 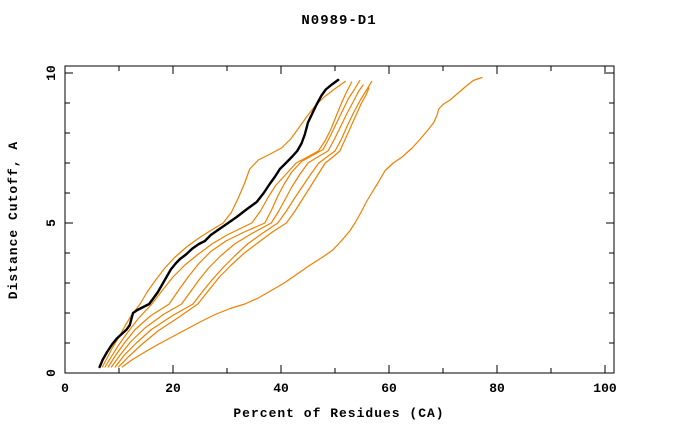 What do you see at coordinates (389, 388) in the screenshot?
I see `x-tick-label: 60` at bounding box center [389, 388].